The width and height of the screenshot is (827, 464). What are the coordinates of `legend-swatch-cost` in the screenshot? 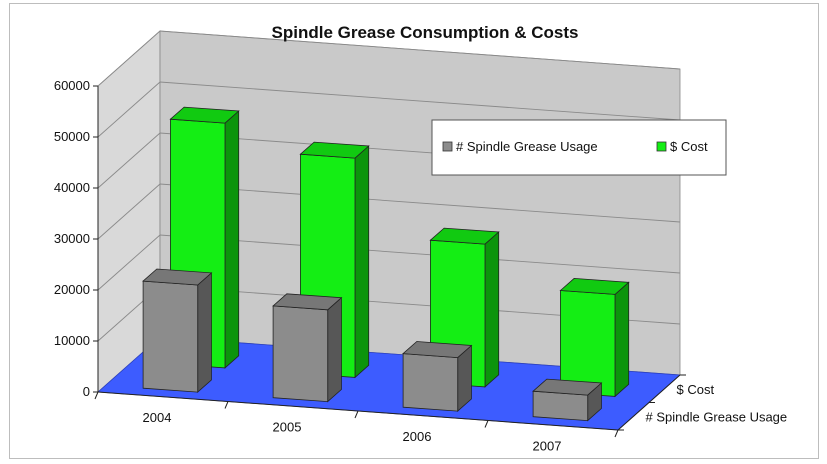 It's located at (661, 146).